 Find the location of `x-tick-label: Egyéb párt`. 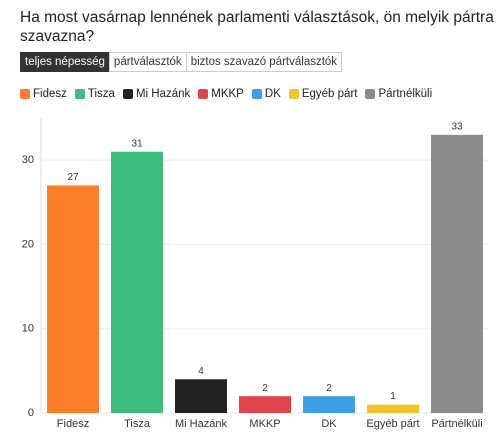

x-tick-label: Egyéb párt is located at coordinates (392, 424).